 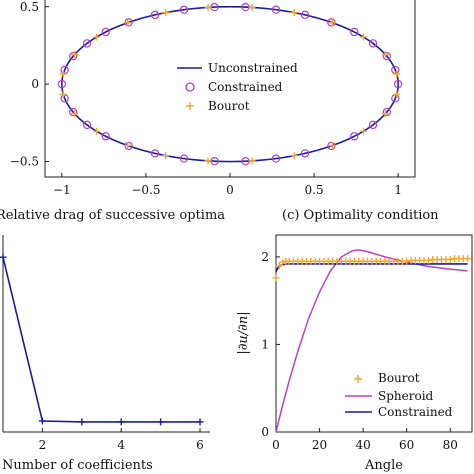 I want to click on legend-bourot-plus, so click(x=190, y=106).